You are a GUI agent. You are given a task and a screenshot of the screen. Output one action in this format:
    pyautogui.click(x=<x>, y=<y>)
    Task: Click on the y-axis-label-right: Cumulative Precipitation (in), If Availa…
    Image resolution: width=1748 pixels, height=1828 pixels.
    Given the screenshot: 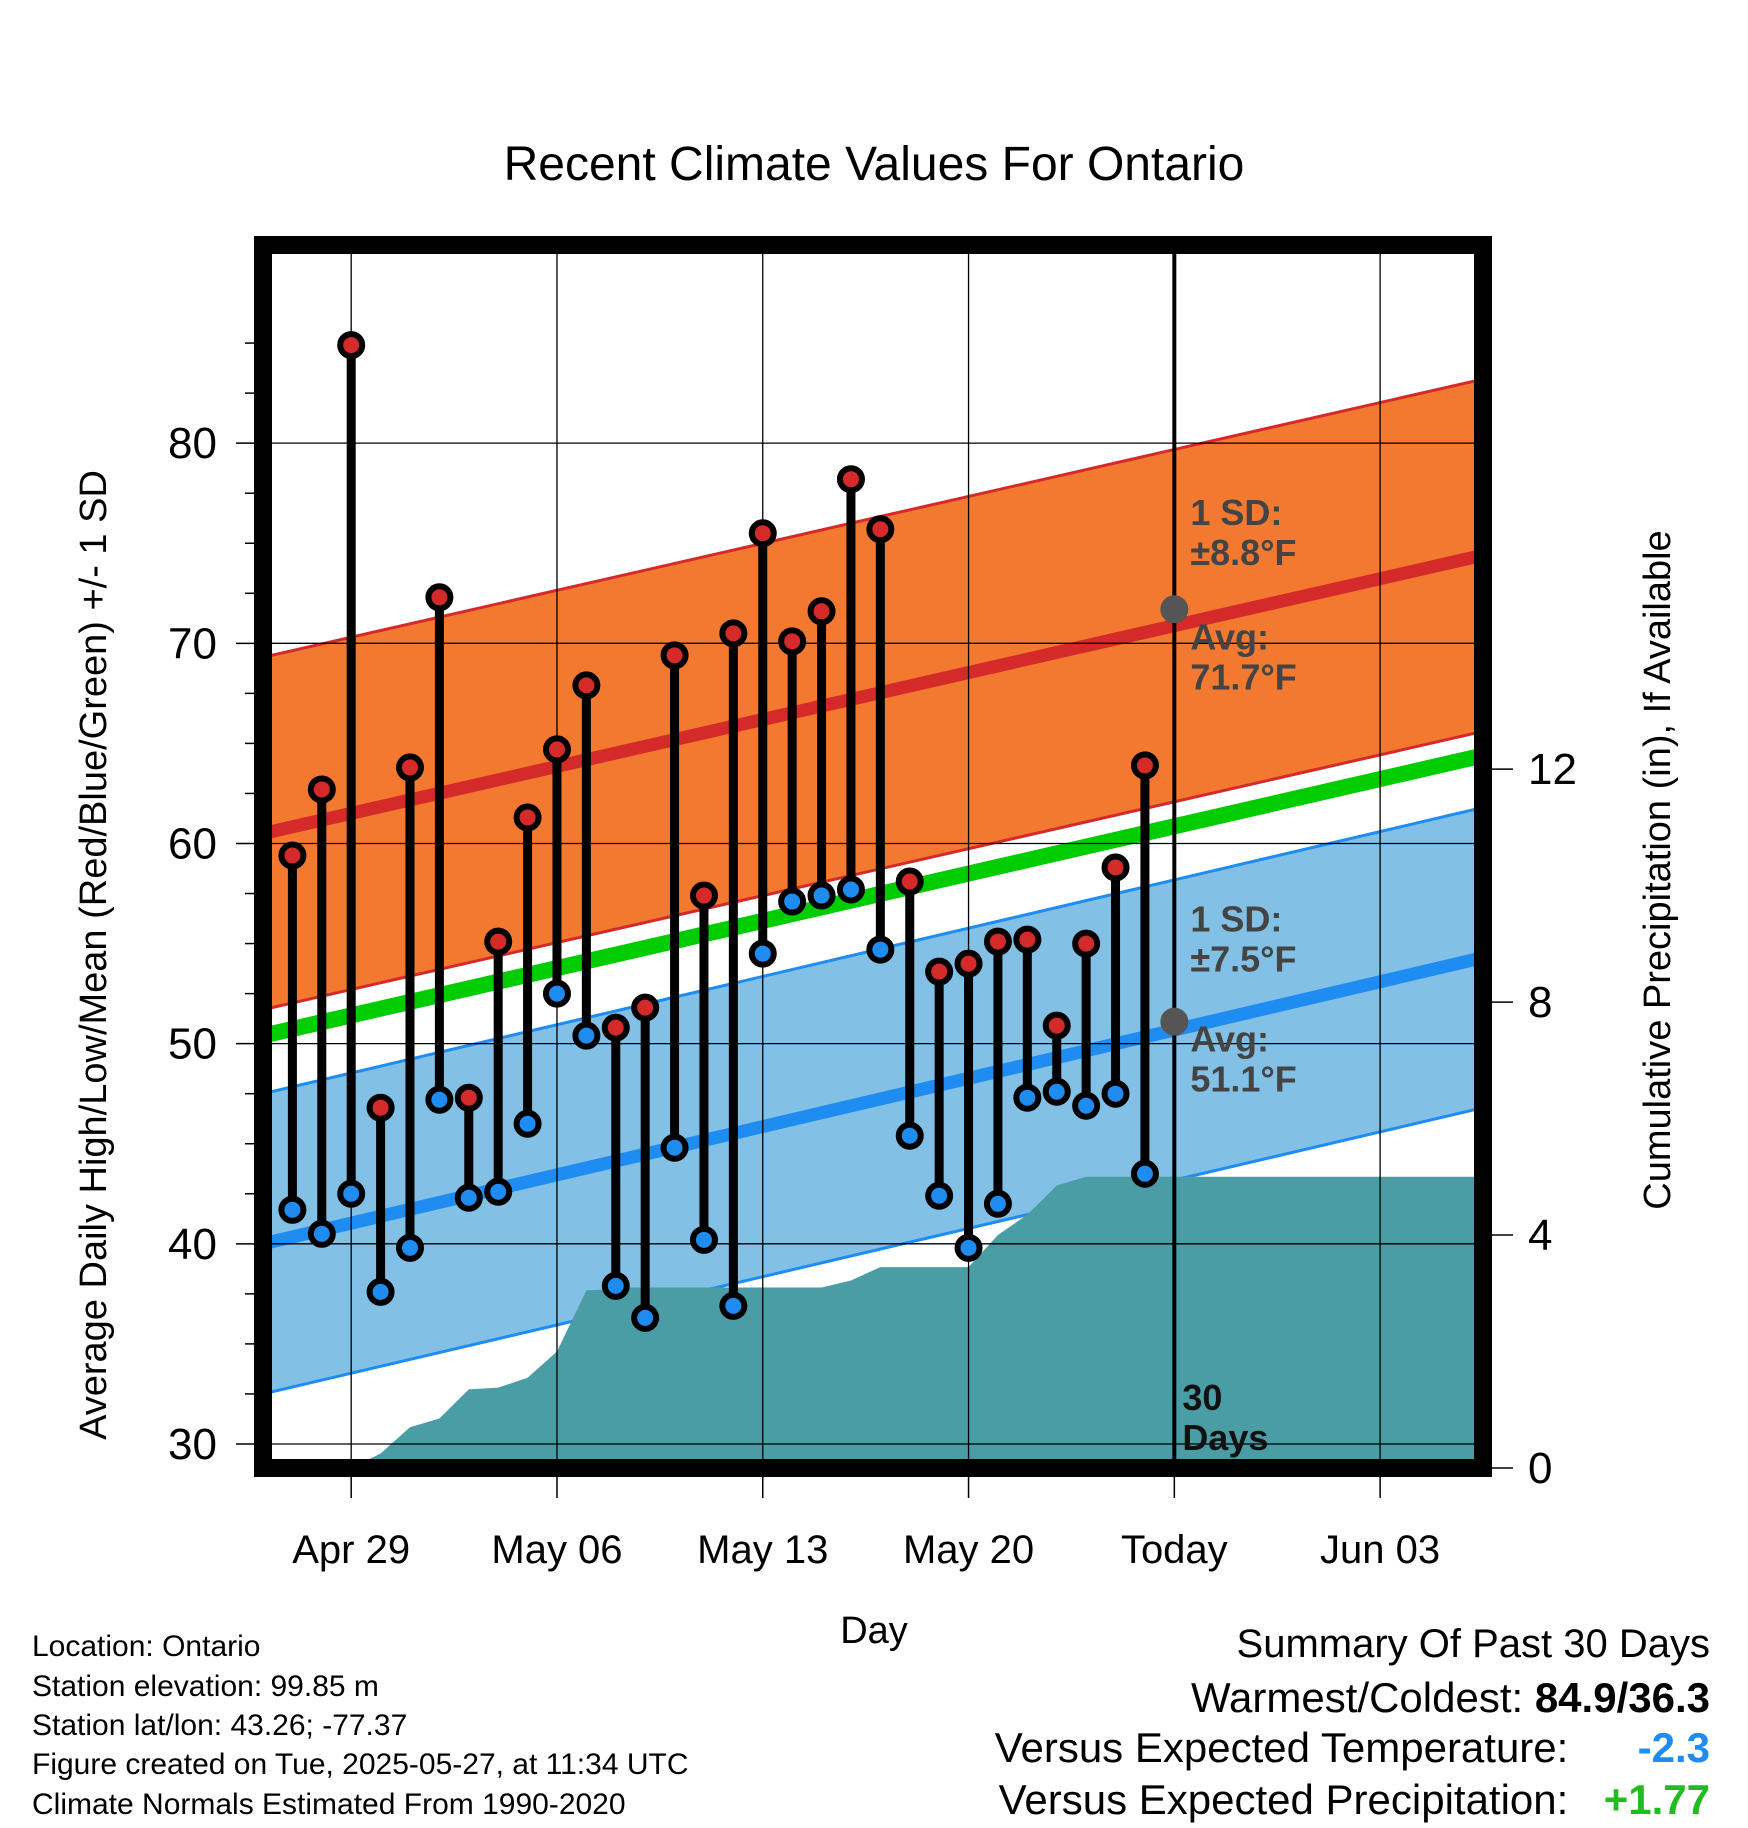 What is the action you would take?
    pyautogui.click(x=1658, y=869)
    